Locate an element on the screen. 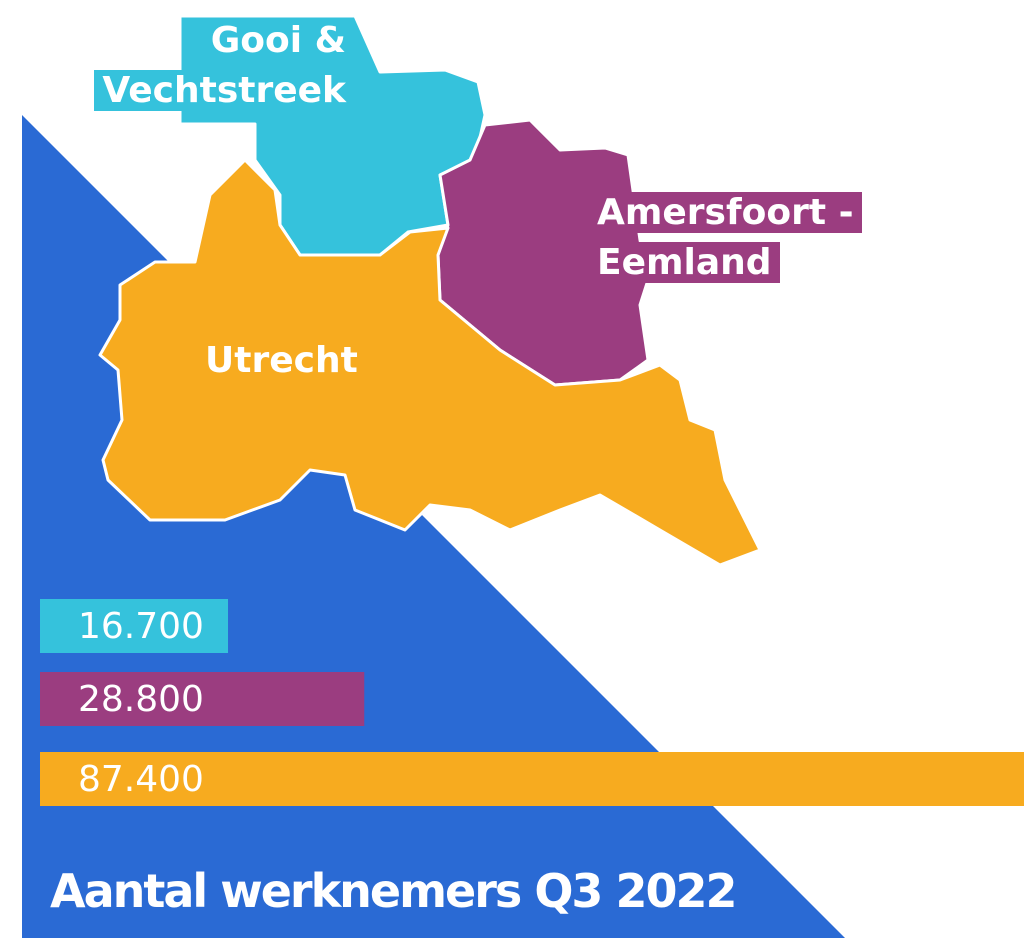 The height and width of the screenshot is (938, 1024). value-label: 16.700 is located at coordinates (141, 626).